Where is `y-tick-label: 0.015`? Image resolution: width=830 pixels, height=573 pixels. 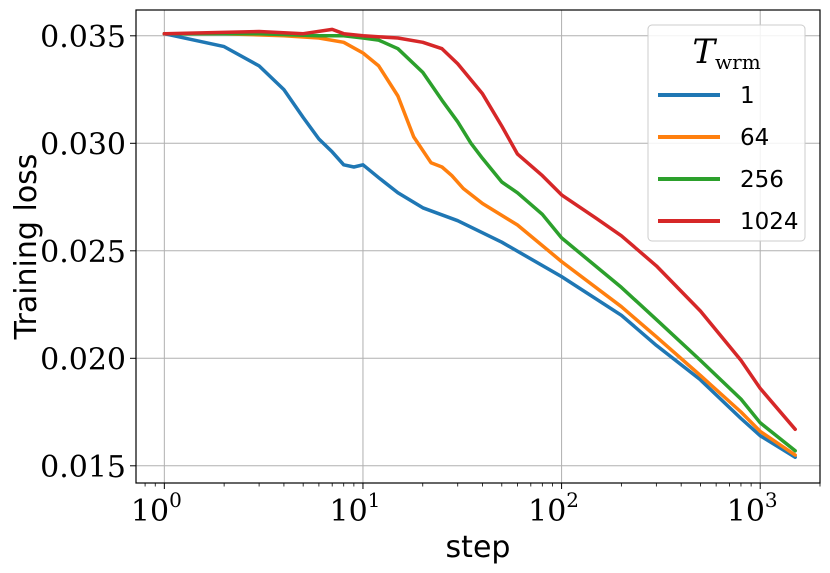 y-tick-label: 0.015 is located at coordinates (83, 467).